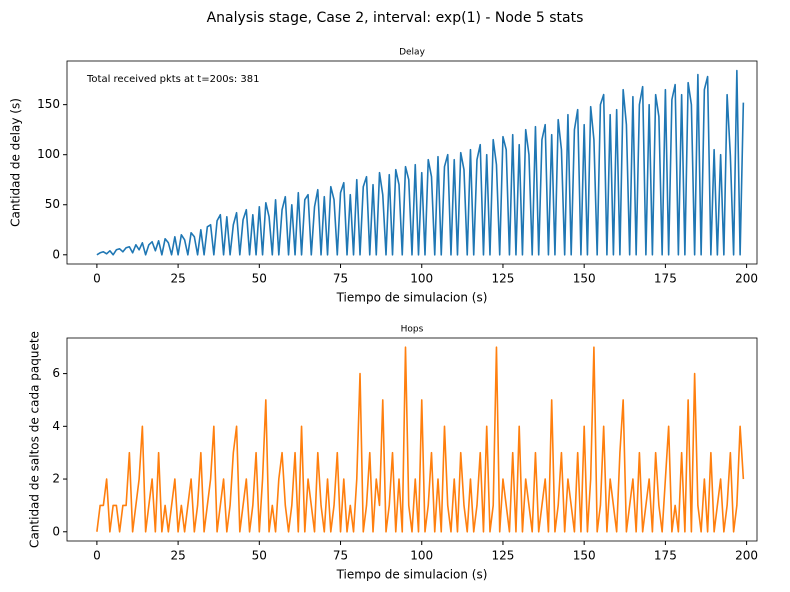 The image size is (790, 592). Describe the element at coordinates (412, 330) in the screenshot. I see `subplot-title: Hops` at that location.